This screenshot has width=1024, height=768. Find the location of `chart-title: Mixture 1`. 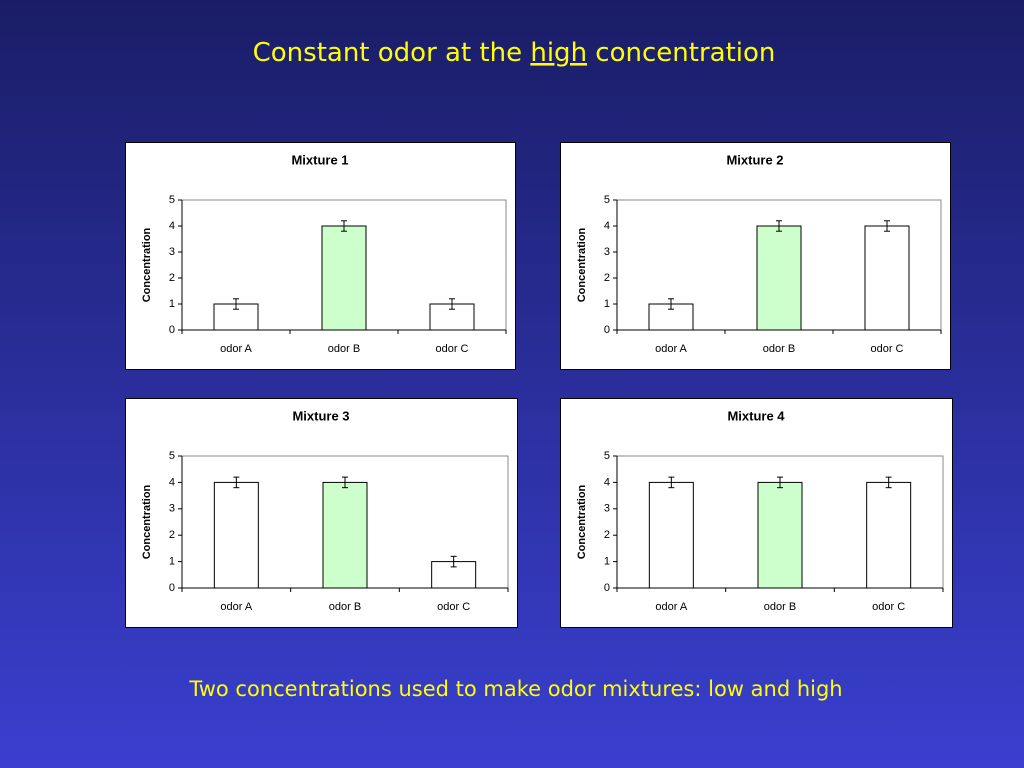

chart-title: Mixture 1 is located at coordinates (319, 159).